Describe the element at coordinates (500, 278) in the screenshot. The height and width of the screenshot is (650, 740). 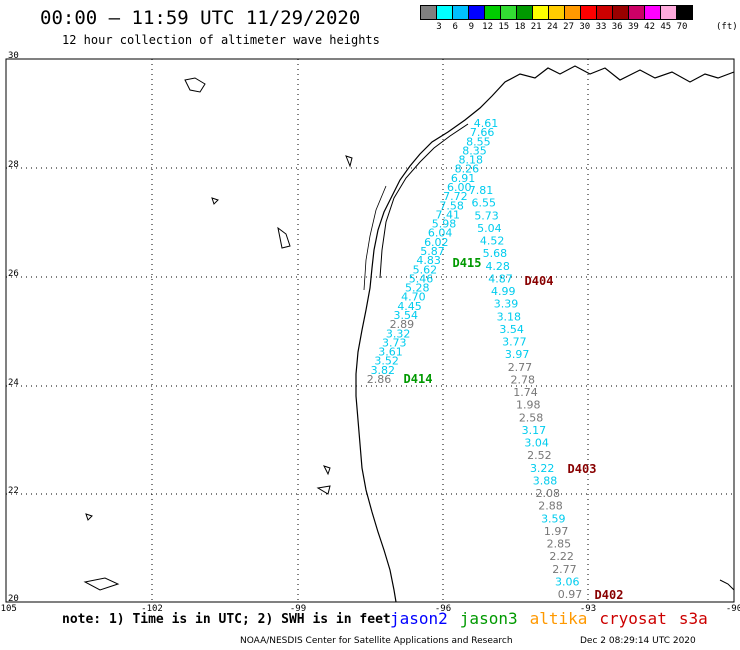
I see `swh-point-track-right: 4.87` at that location.